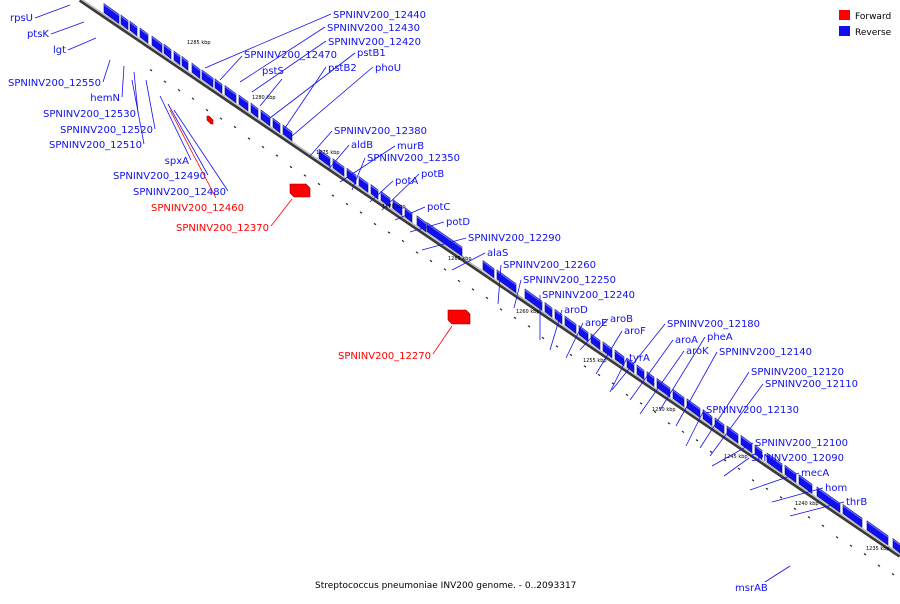 This screenshot has height=604, width=900. I want to click on gene-label-reverse: SPNINV200_12380, so click(380, 131).